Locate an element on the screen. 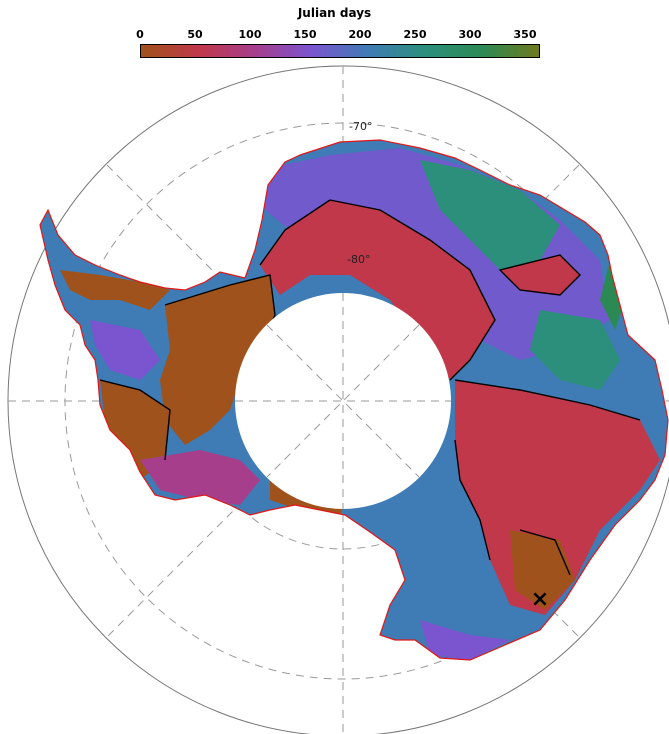 This screenshot has height=734, width=669. colorbar-tick: 100 is located at coordinates (250, 34).